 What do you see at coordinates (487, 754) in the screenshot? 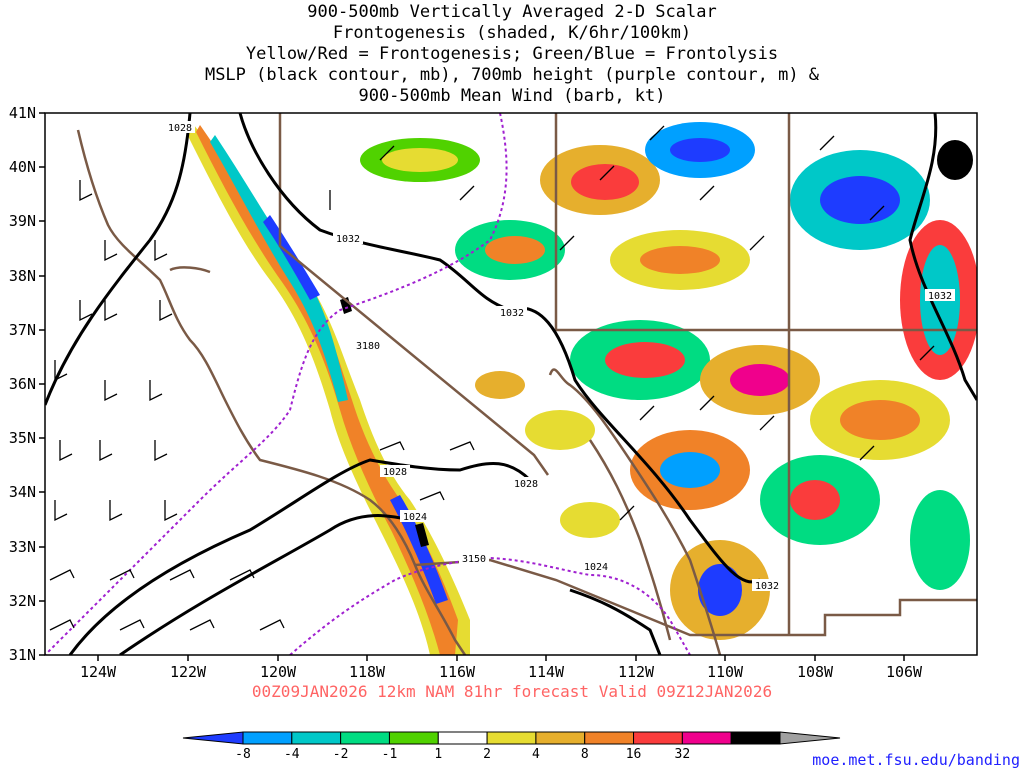
I see `colorbar-label: 2` at bounding box center [487, 754].